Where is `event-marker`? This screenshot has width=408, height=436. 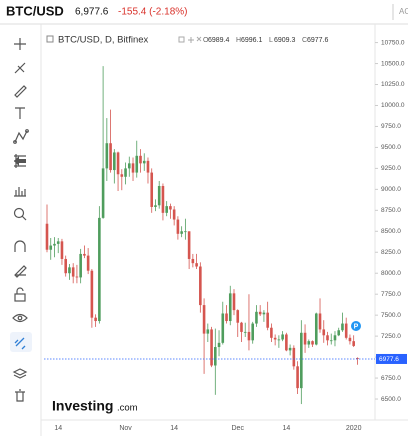 event-marker is located at coordinates (356, 326).